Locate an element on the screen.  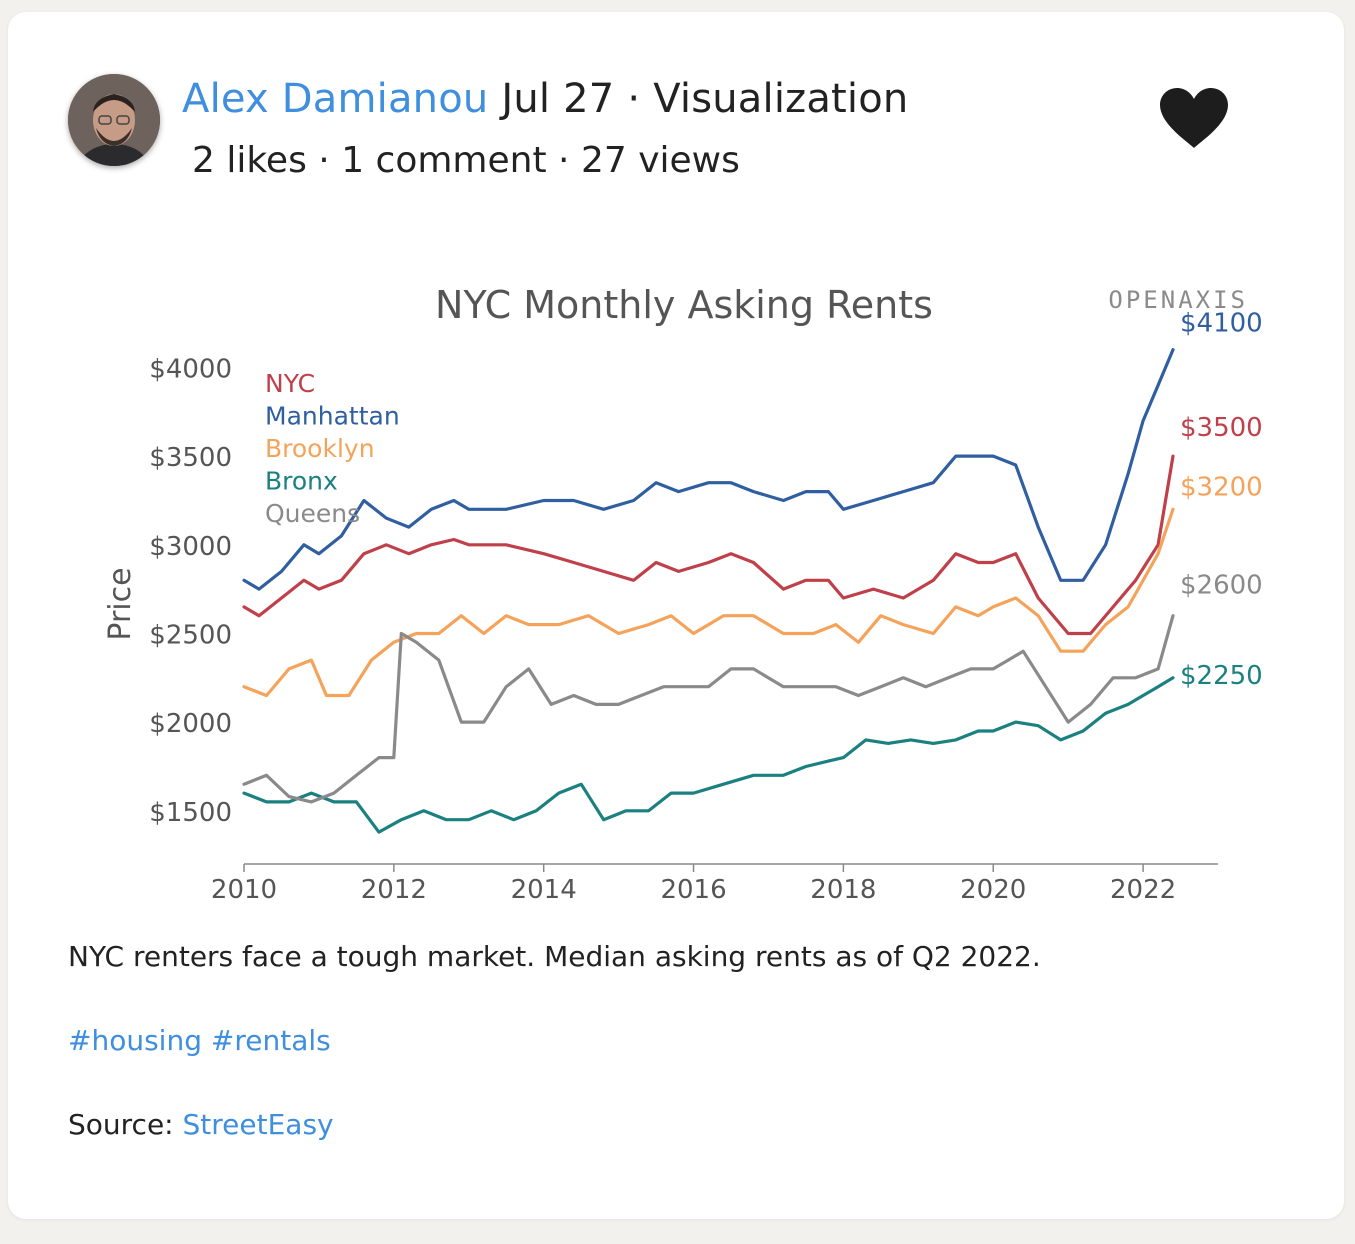
x-tick-label: 2018 is located at coordinates (843, 890).